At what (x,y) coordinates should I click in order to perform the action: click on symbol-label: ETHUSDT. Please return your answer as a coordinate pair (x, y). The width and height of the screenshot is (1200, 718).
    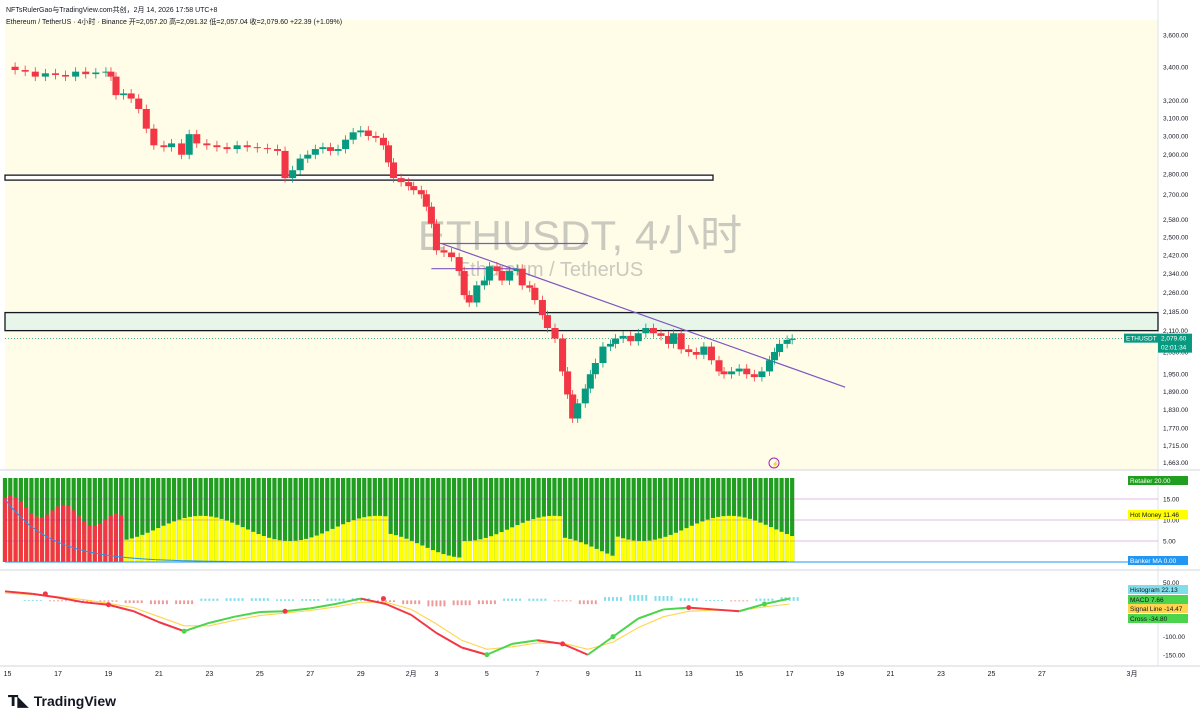
    Looking at the image, I should click on (1141, 339).